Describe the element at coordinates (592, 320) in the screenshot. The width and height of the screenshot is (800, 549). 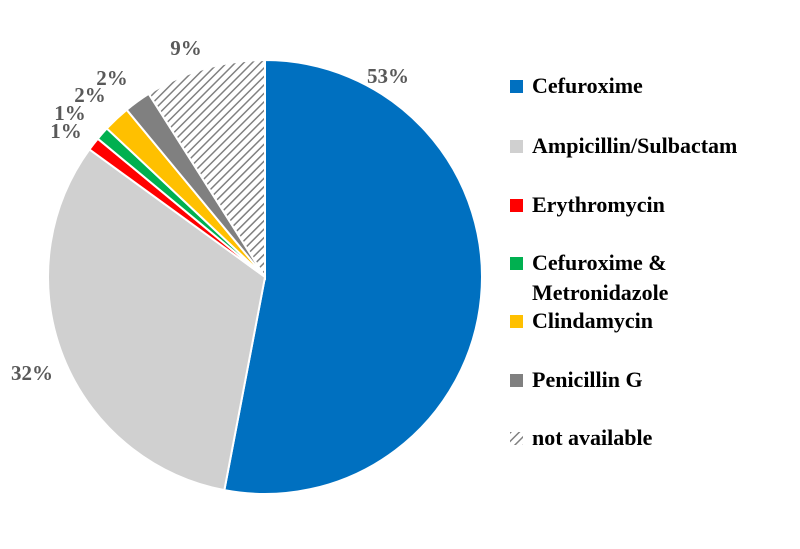
I see `legend-label-clindamycin: Clindamycin` at that location.